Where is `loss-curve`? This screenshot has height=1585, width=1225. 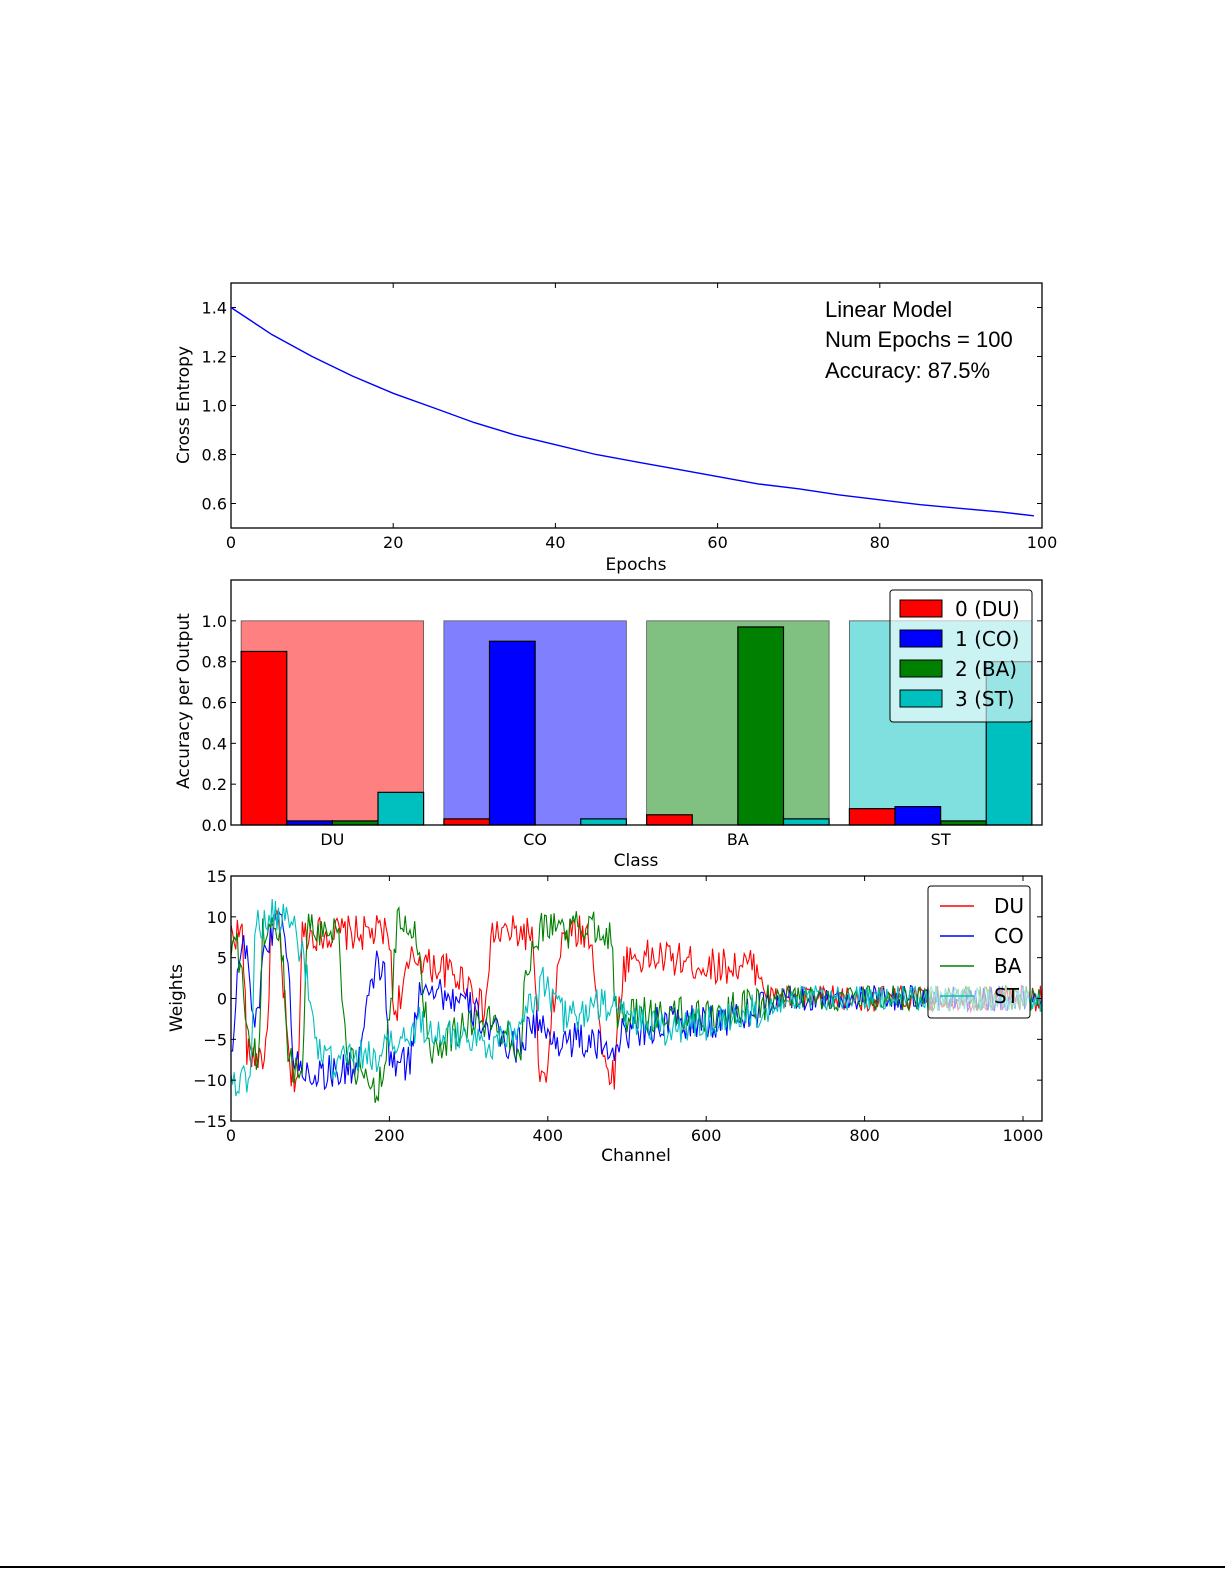 loss-curve is located at coordinates (632, 411).